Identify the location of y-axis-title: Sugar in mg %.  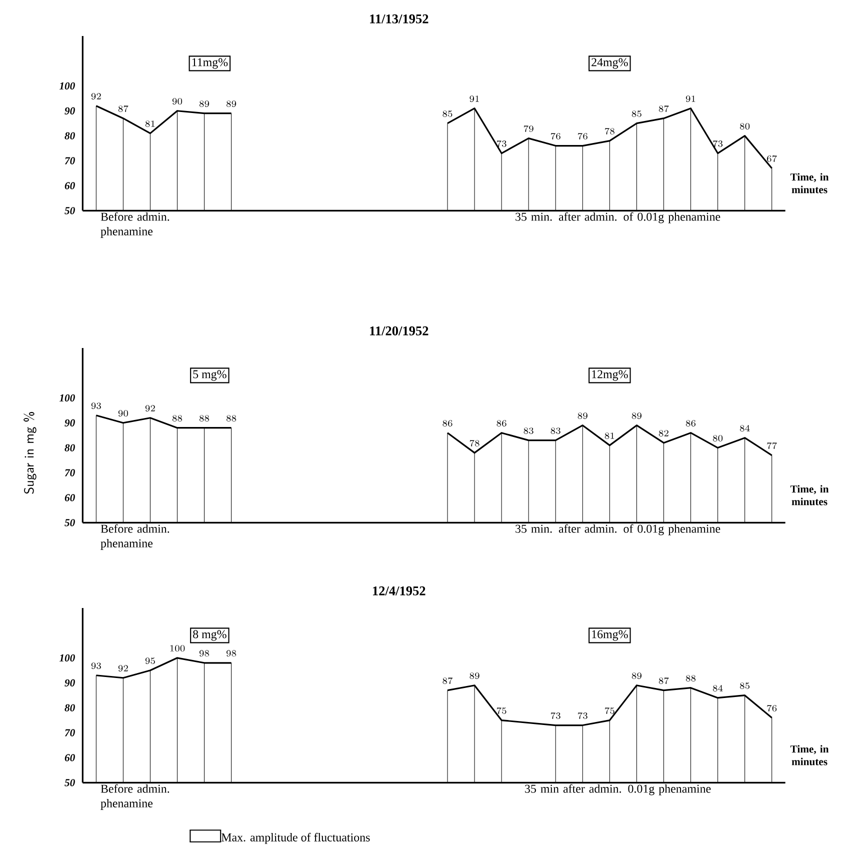
(30, 453).